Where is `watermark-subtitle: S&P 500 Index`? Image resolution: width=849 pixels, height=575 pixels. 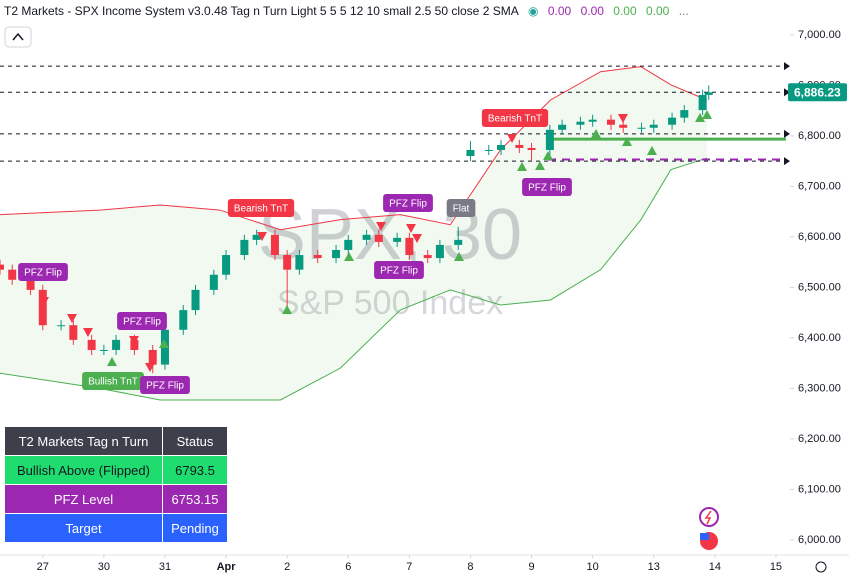 watermark-subtitle: S&P 500 Index is located at coordinates (390, 303).